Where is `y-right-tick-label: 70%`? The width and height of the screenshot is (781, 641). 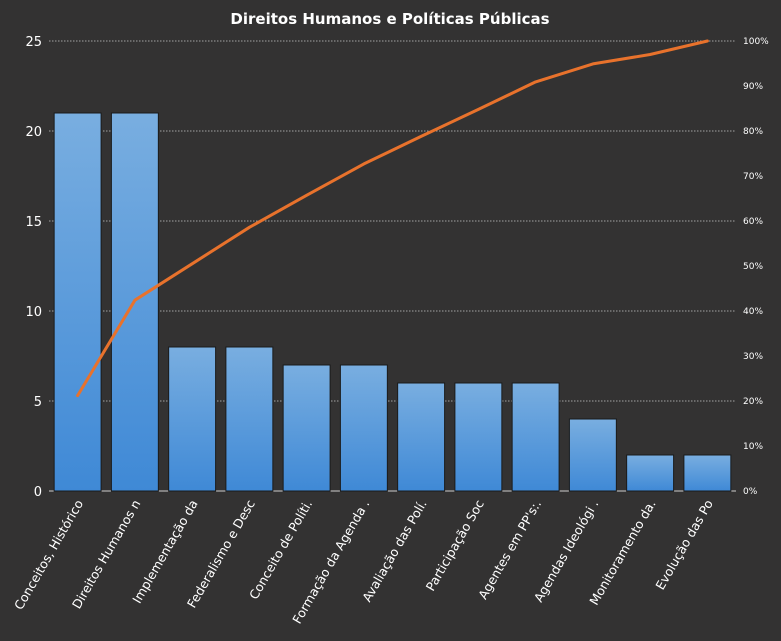 y-right-tick-label: 70% is located at coordinates (753, 177).